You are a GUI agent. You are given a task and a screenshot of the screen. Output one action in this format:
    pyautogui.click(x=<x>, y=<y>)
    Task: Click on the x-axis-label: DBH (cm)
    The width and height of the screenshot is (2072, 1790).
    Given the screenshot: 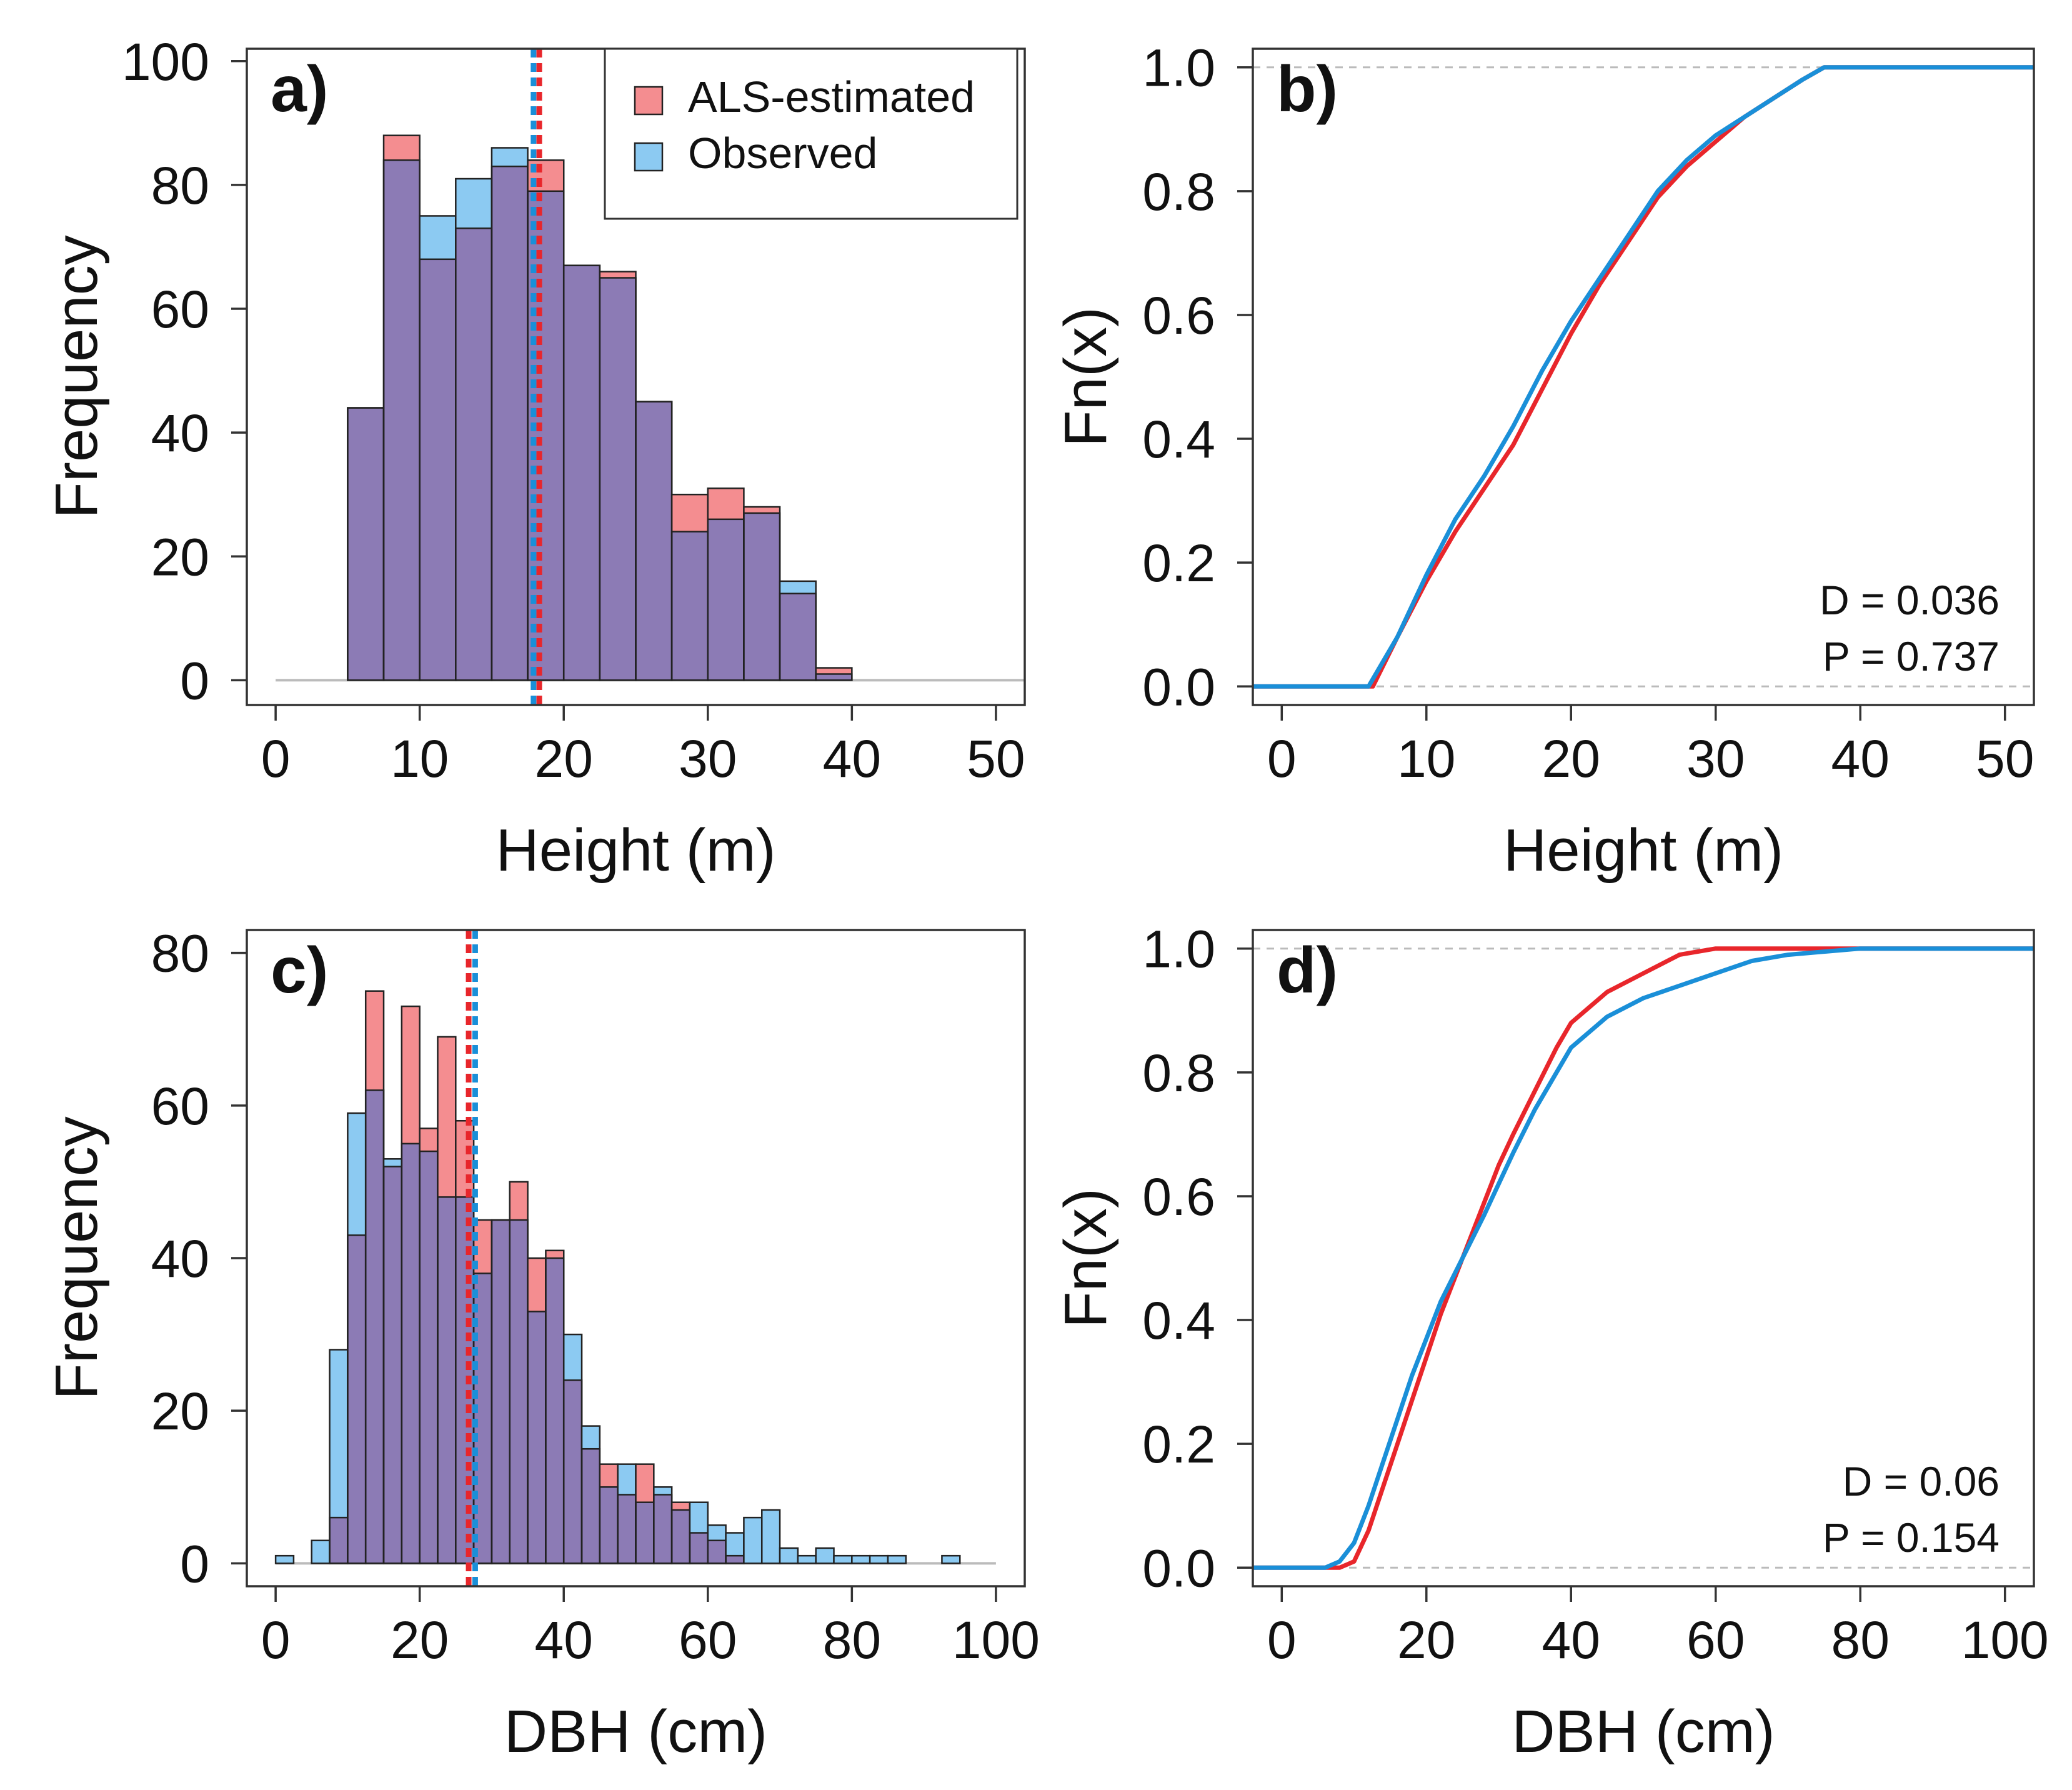 What is the action you would take?
    pyautogui.click(x=1643, y=1731)
    